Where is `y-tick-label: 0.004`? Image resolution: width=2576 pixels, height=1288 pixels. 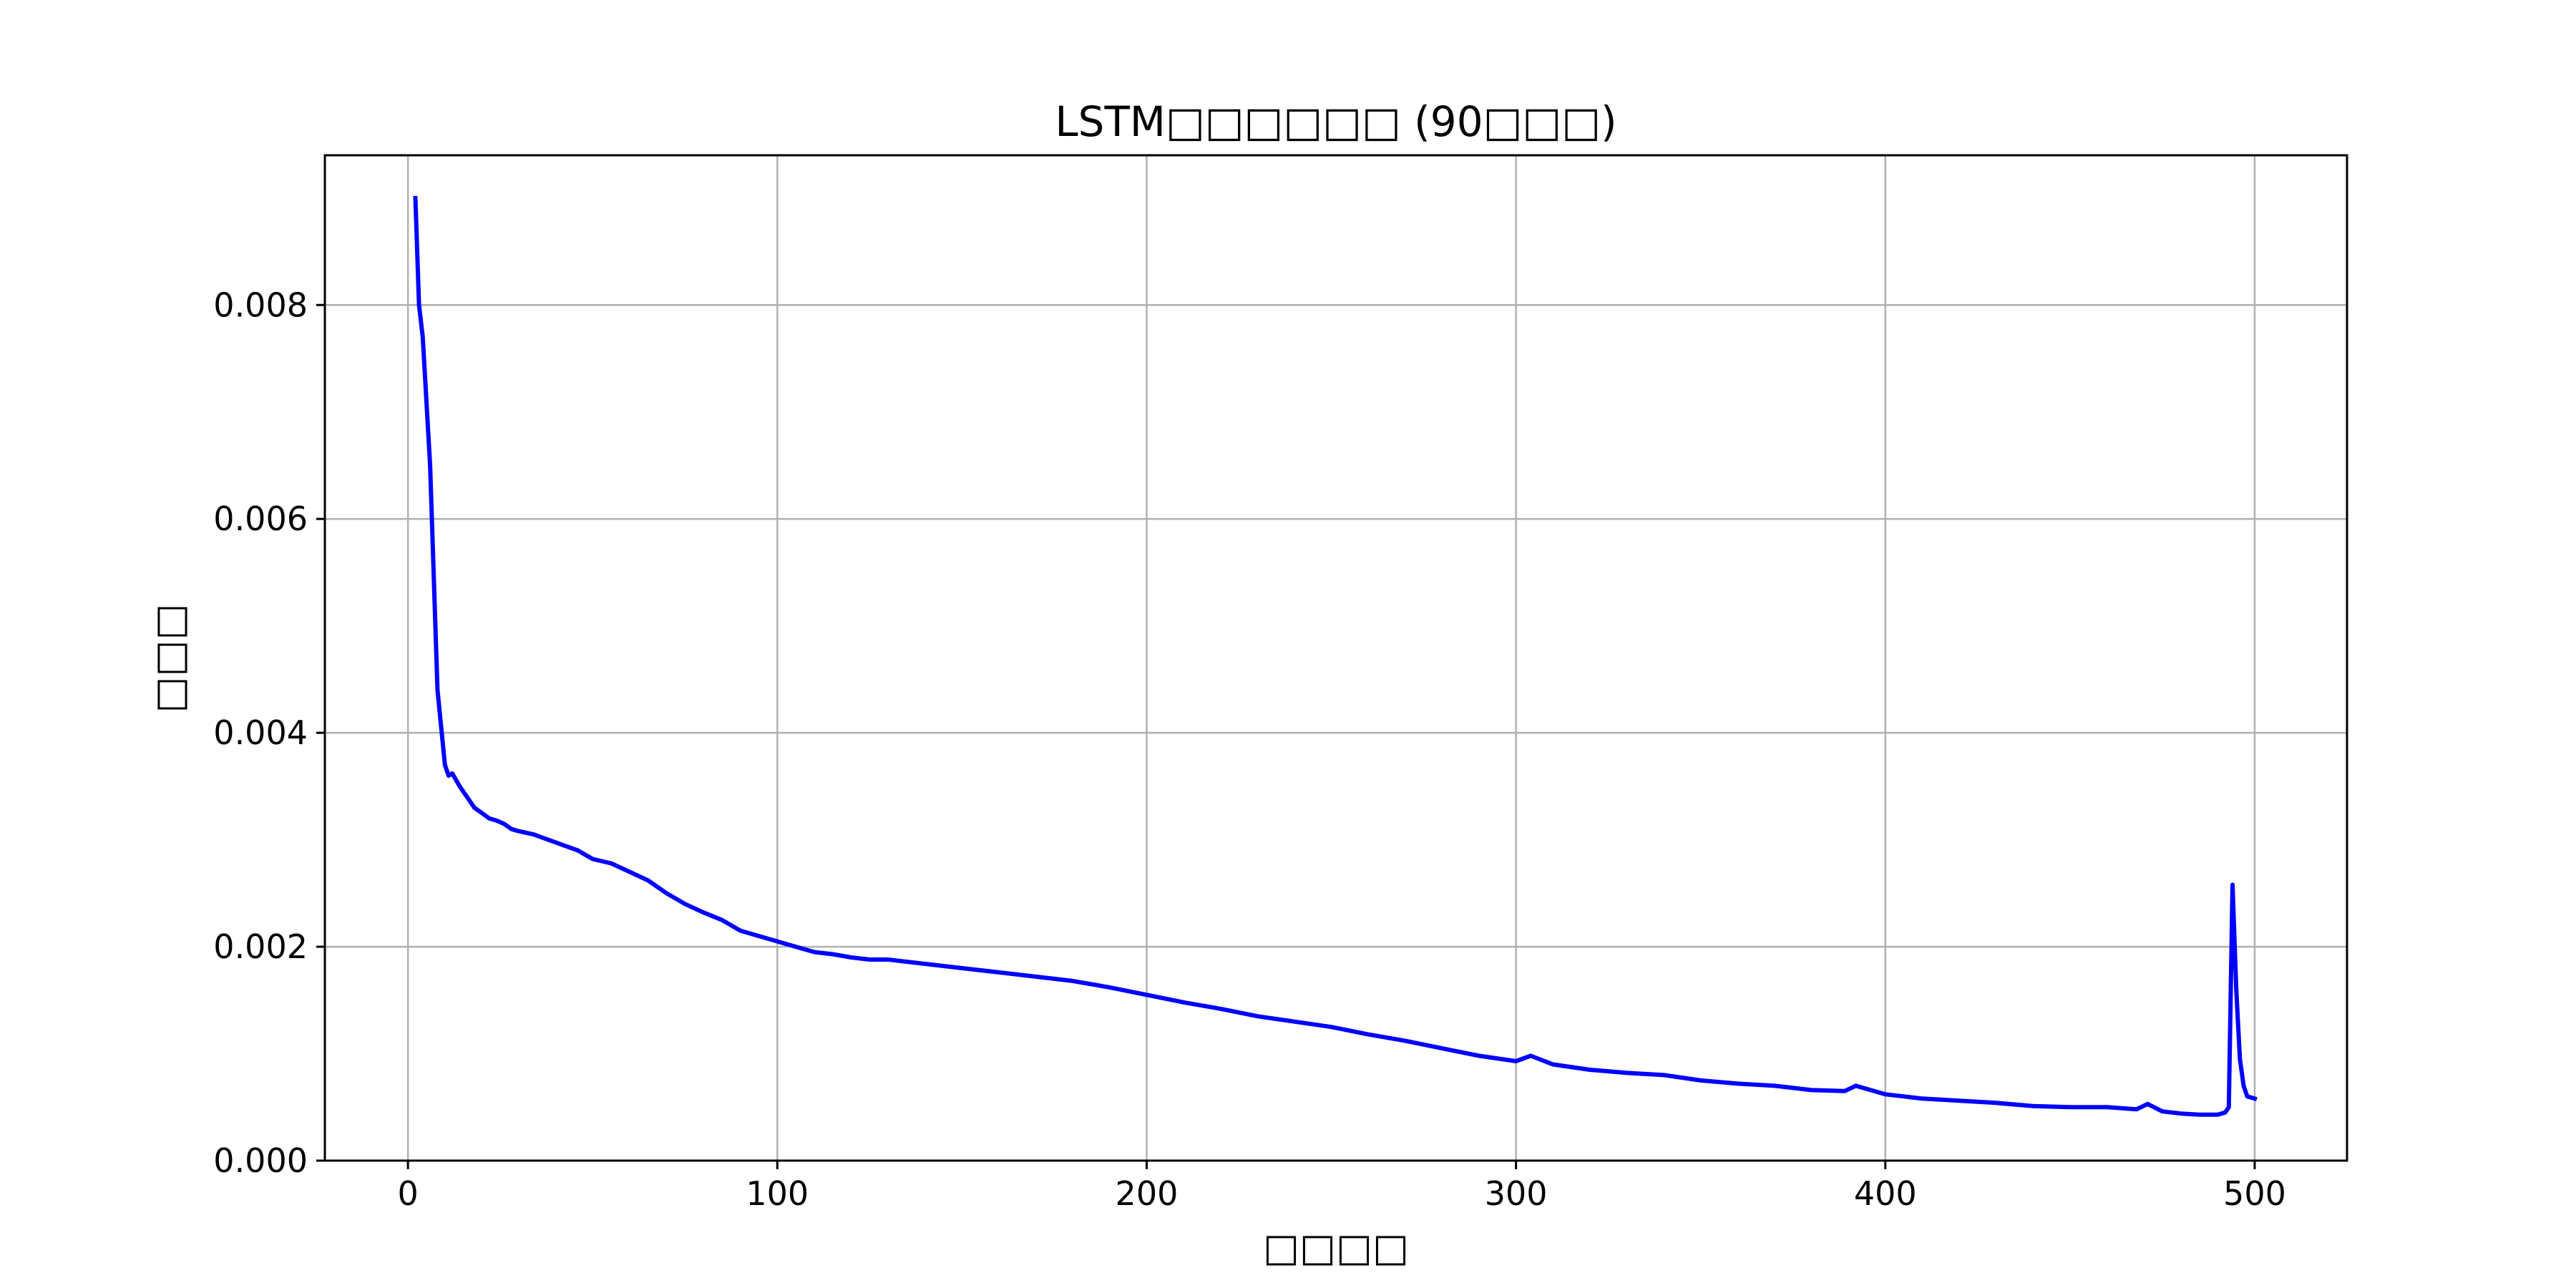
y-tick-label: 0.004 is located at coordinates (260, 732).